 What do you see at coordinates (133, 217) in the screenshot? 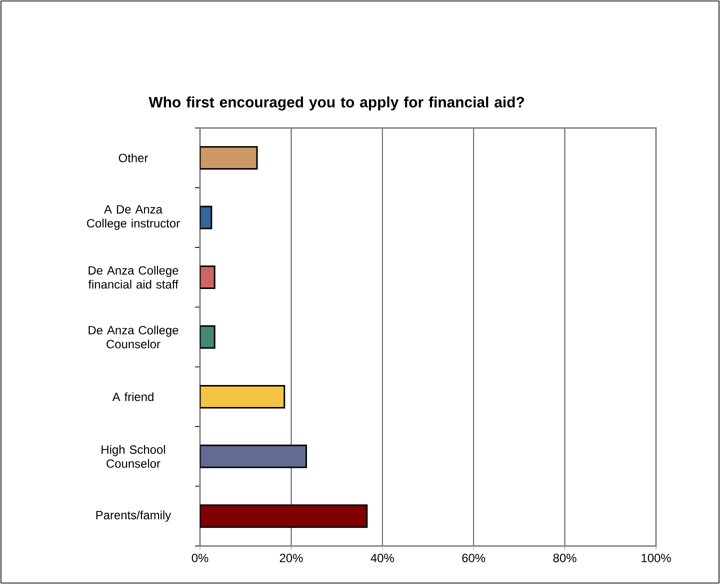
I see `y-tick-label: A De Anza College instructor` at bounding box center [133, 217].